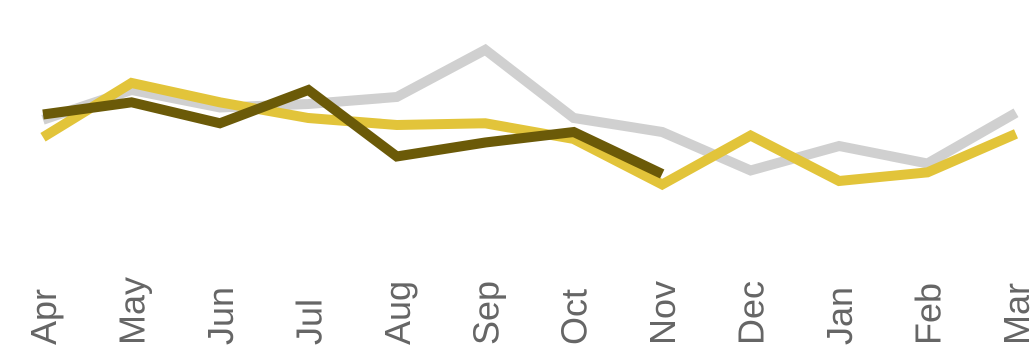 The width and height of the screenshot is (1036, 354). What do you see at coordinates (308, 322) in the screenshot?
I see `x-tick-label: Jul` at bounding box center [308, 322].